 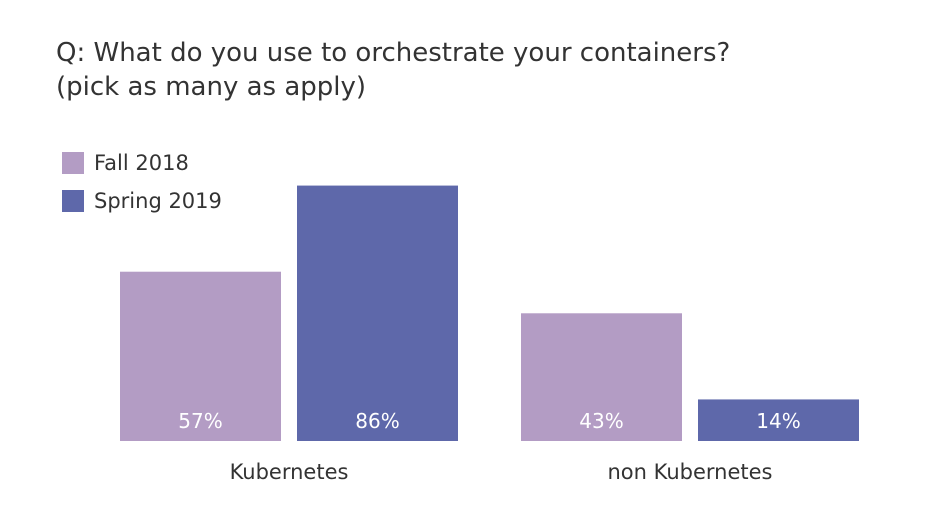 I want to click on category-label: non Kubernetes, so click(x=689, y=472).